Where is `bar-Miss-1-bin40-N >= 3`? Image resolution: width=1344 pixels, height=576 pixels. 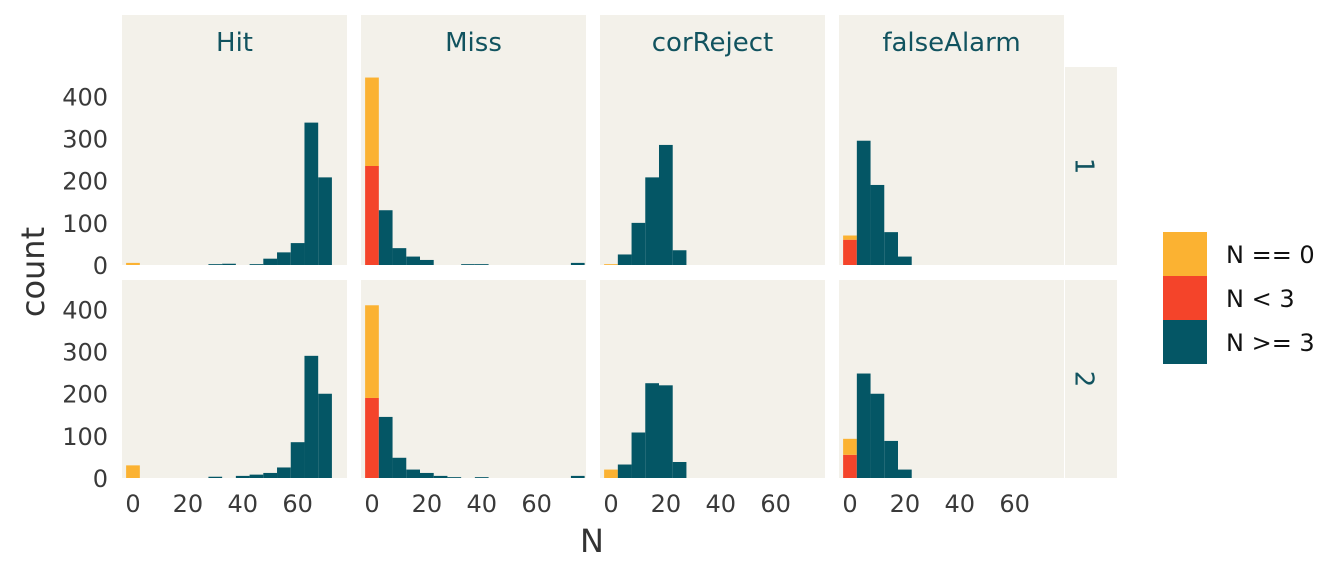
bar-Miss-1-bin40-N >= 3 is located at coordinates (481, 264).